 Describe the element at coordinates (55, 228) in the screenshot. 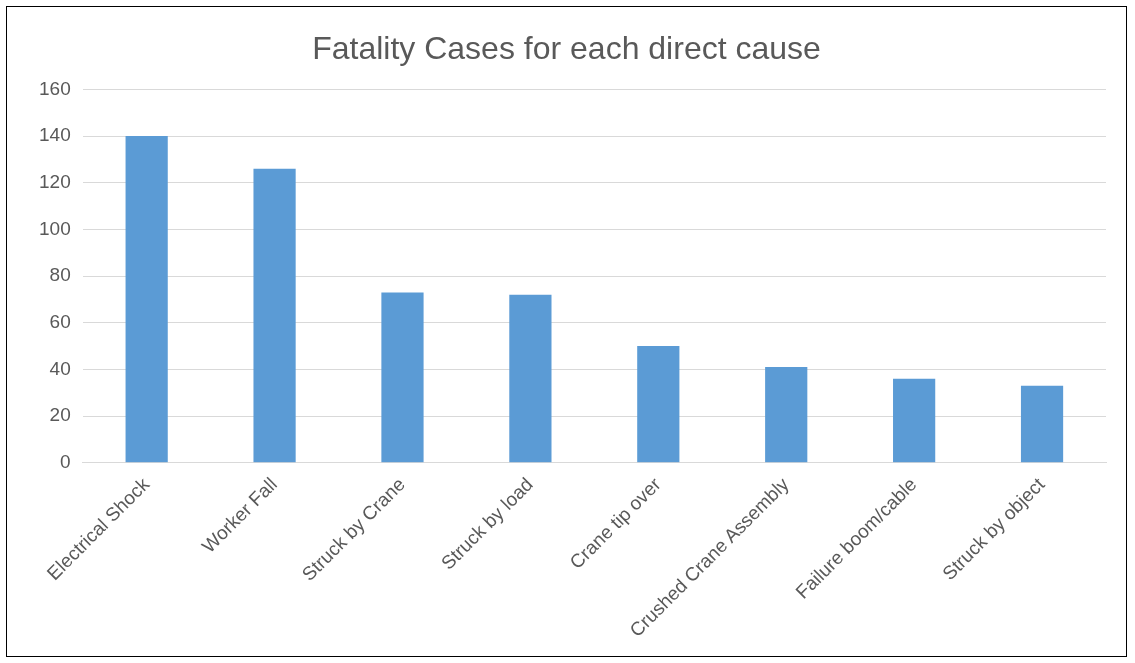

I see `y-tick-label: 100` at that location.